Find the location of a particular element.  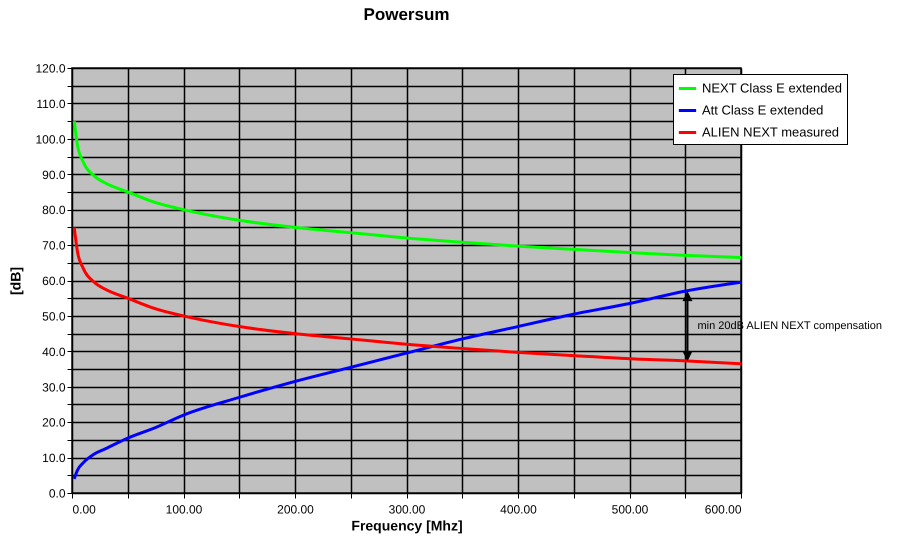

x-tick-label: 500.00 is located at coordinates (630, 509).